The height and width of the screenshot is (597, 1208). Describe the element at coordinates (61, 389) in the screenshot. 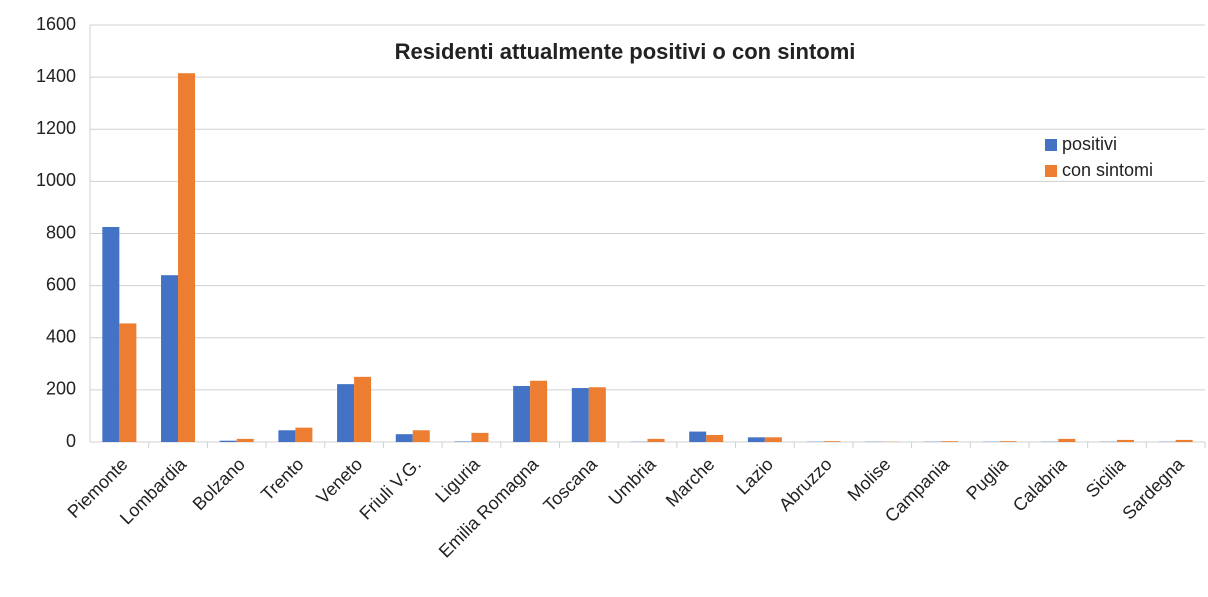

I see `y-tick-label: 200` at that location.